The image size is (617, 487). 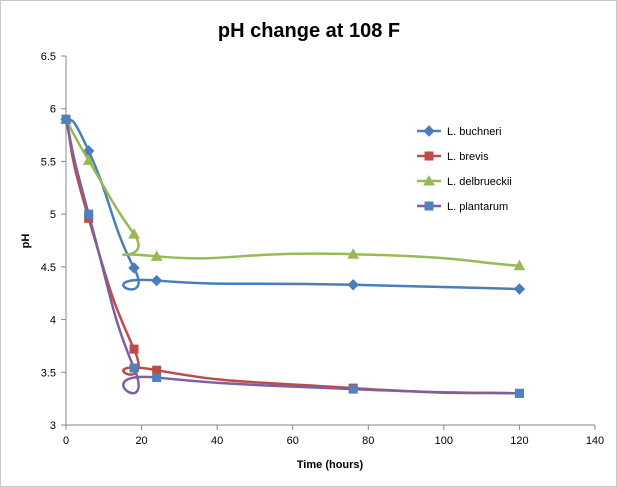 I want to click on legend-item: L. plantarum, so click(x=462, y=207).